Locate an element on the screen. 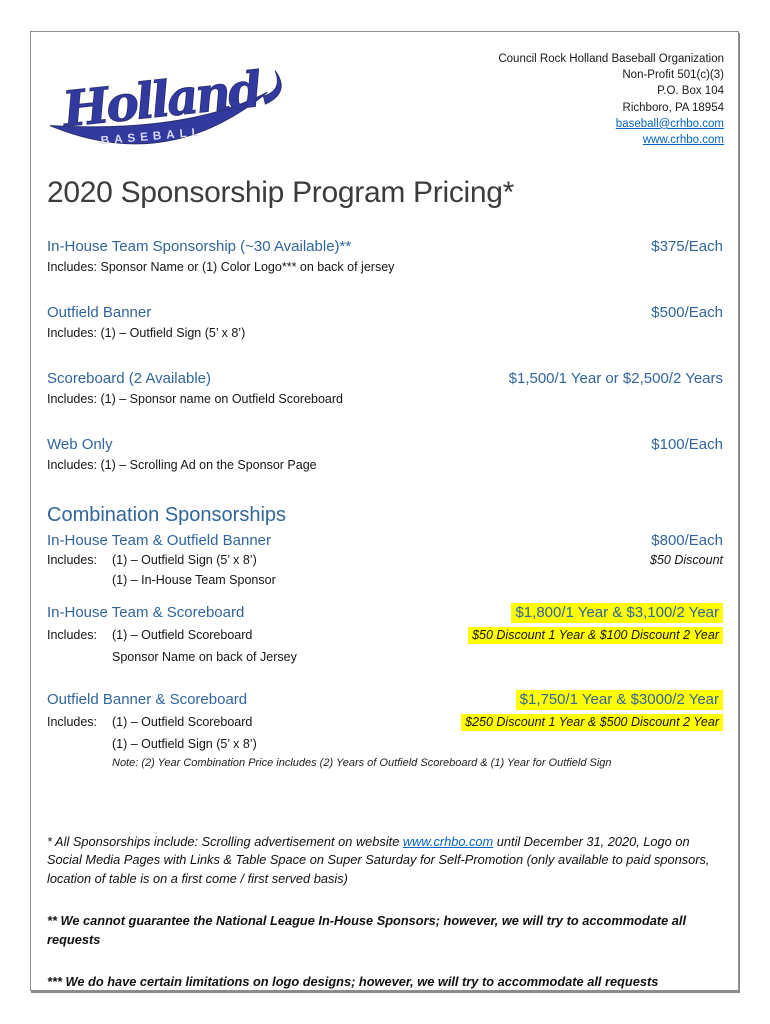 This screenshot has height=1024, width=770. org-nonprofit: Non-Profit 501(c)(3) is located at coordinates (673, 75).